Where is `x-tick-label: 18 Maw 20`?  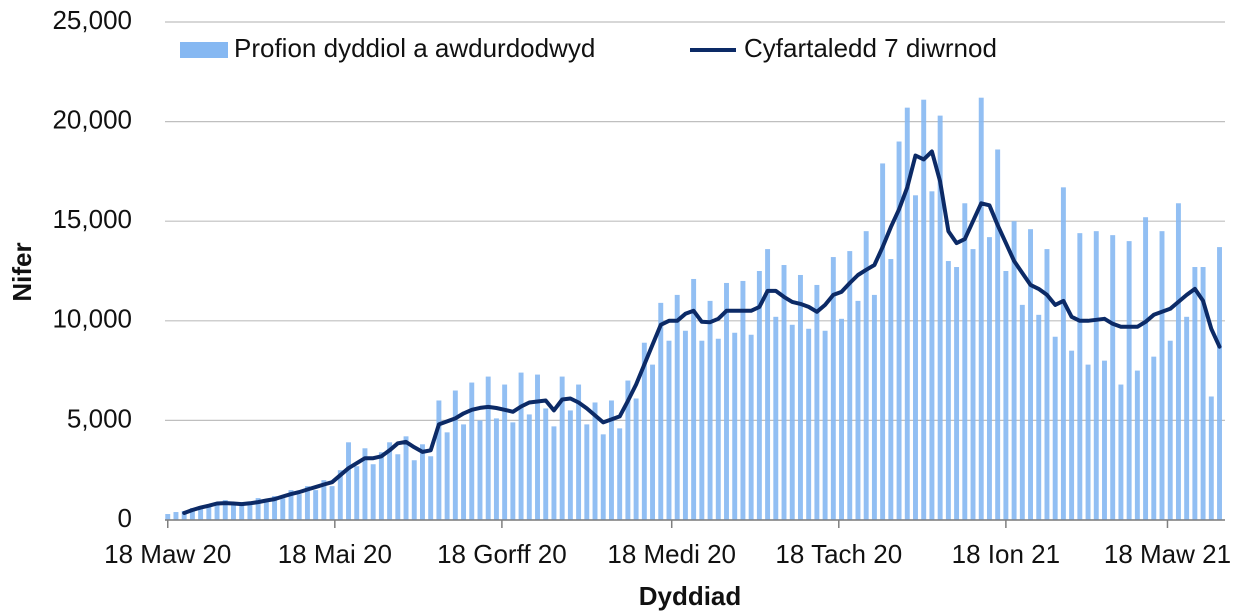
x-tick-label: 18 Maw 20 is located at coordinates (167, 554).